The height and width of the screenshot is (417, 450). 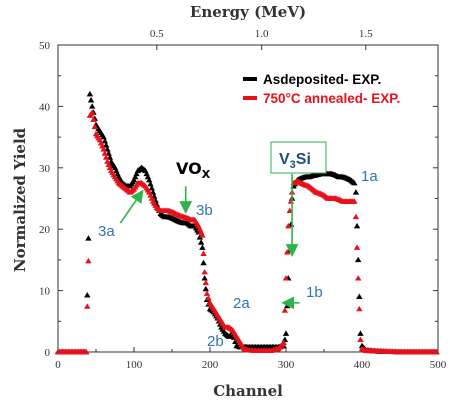 What do you see at coordinates (131, 206) in the screenshot?
I see `annotation-arrow` at bounding box center [131, 206].